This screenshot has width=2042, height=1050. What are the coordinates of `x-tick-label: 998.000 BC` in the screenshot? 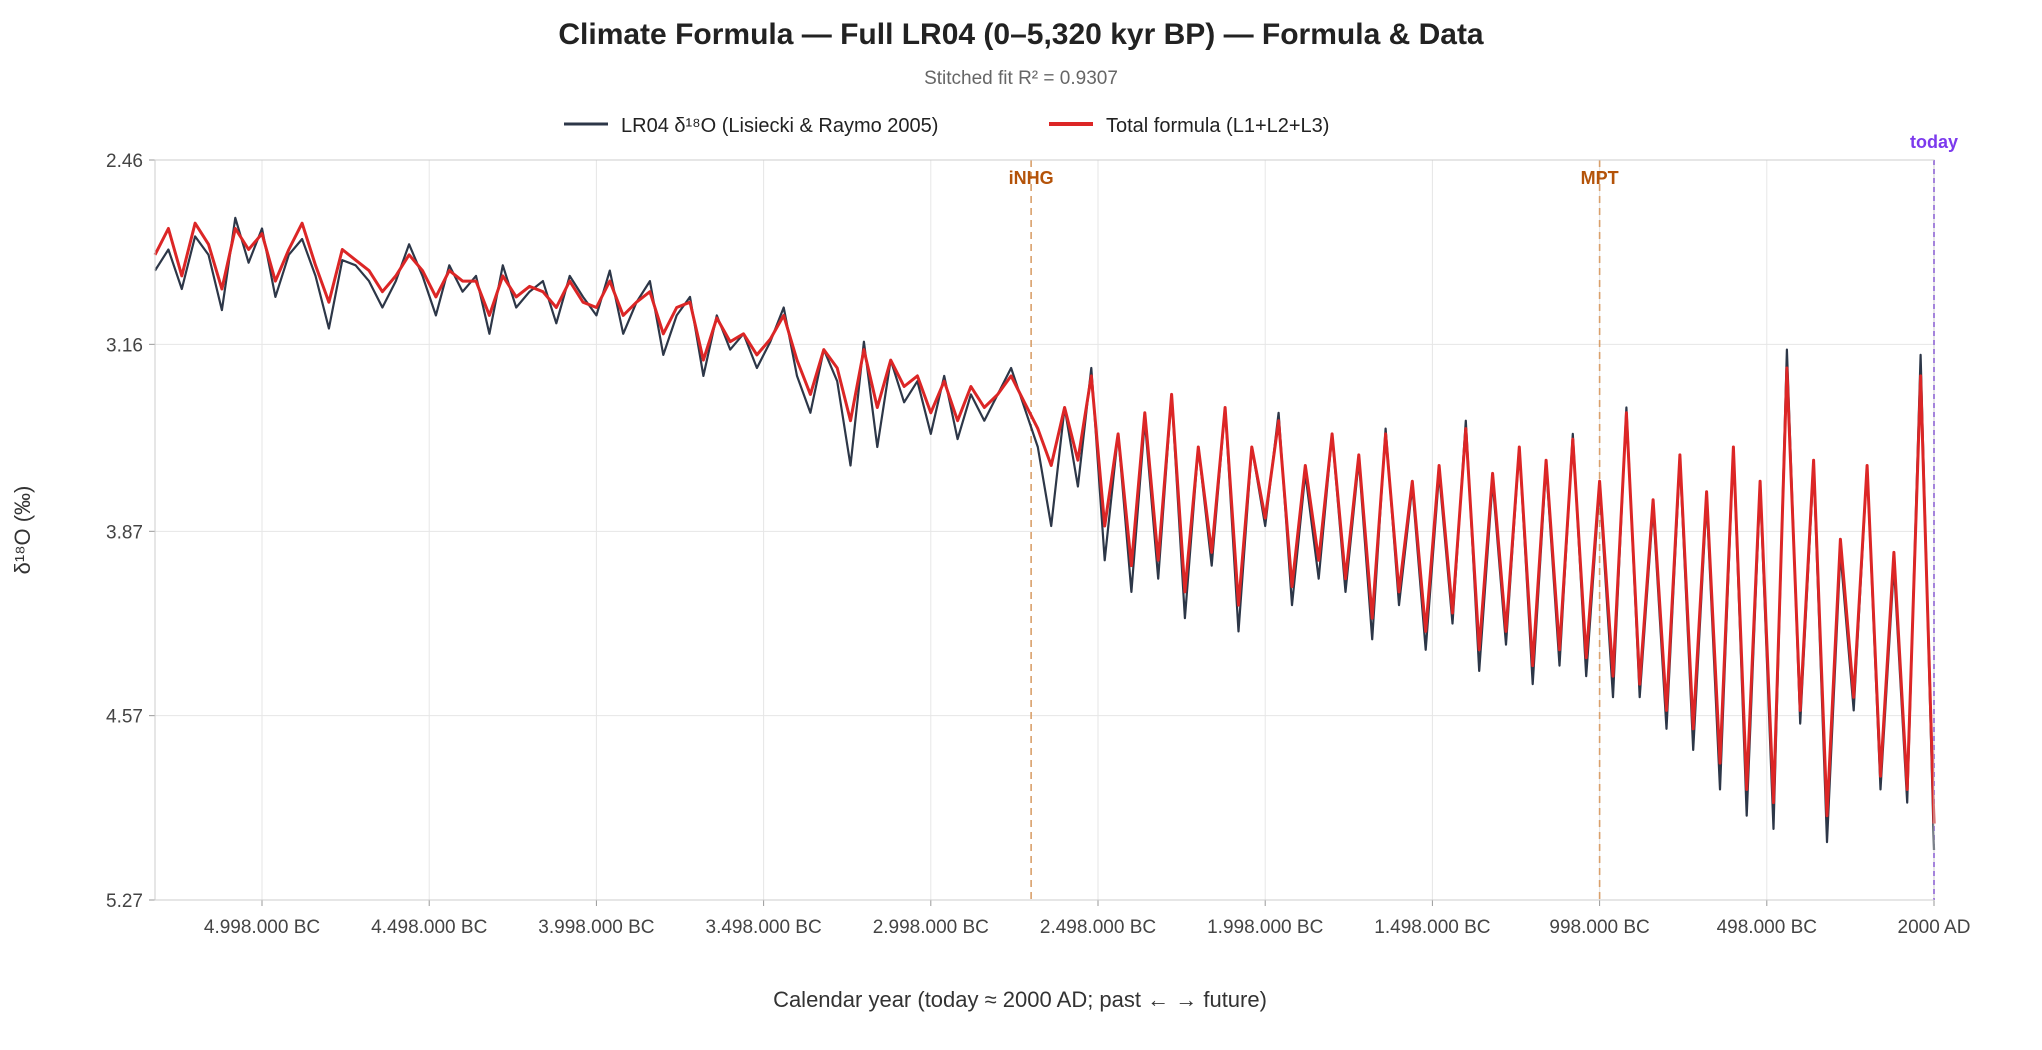 It's located at (1599, 927).